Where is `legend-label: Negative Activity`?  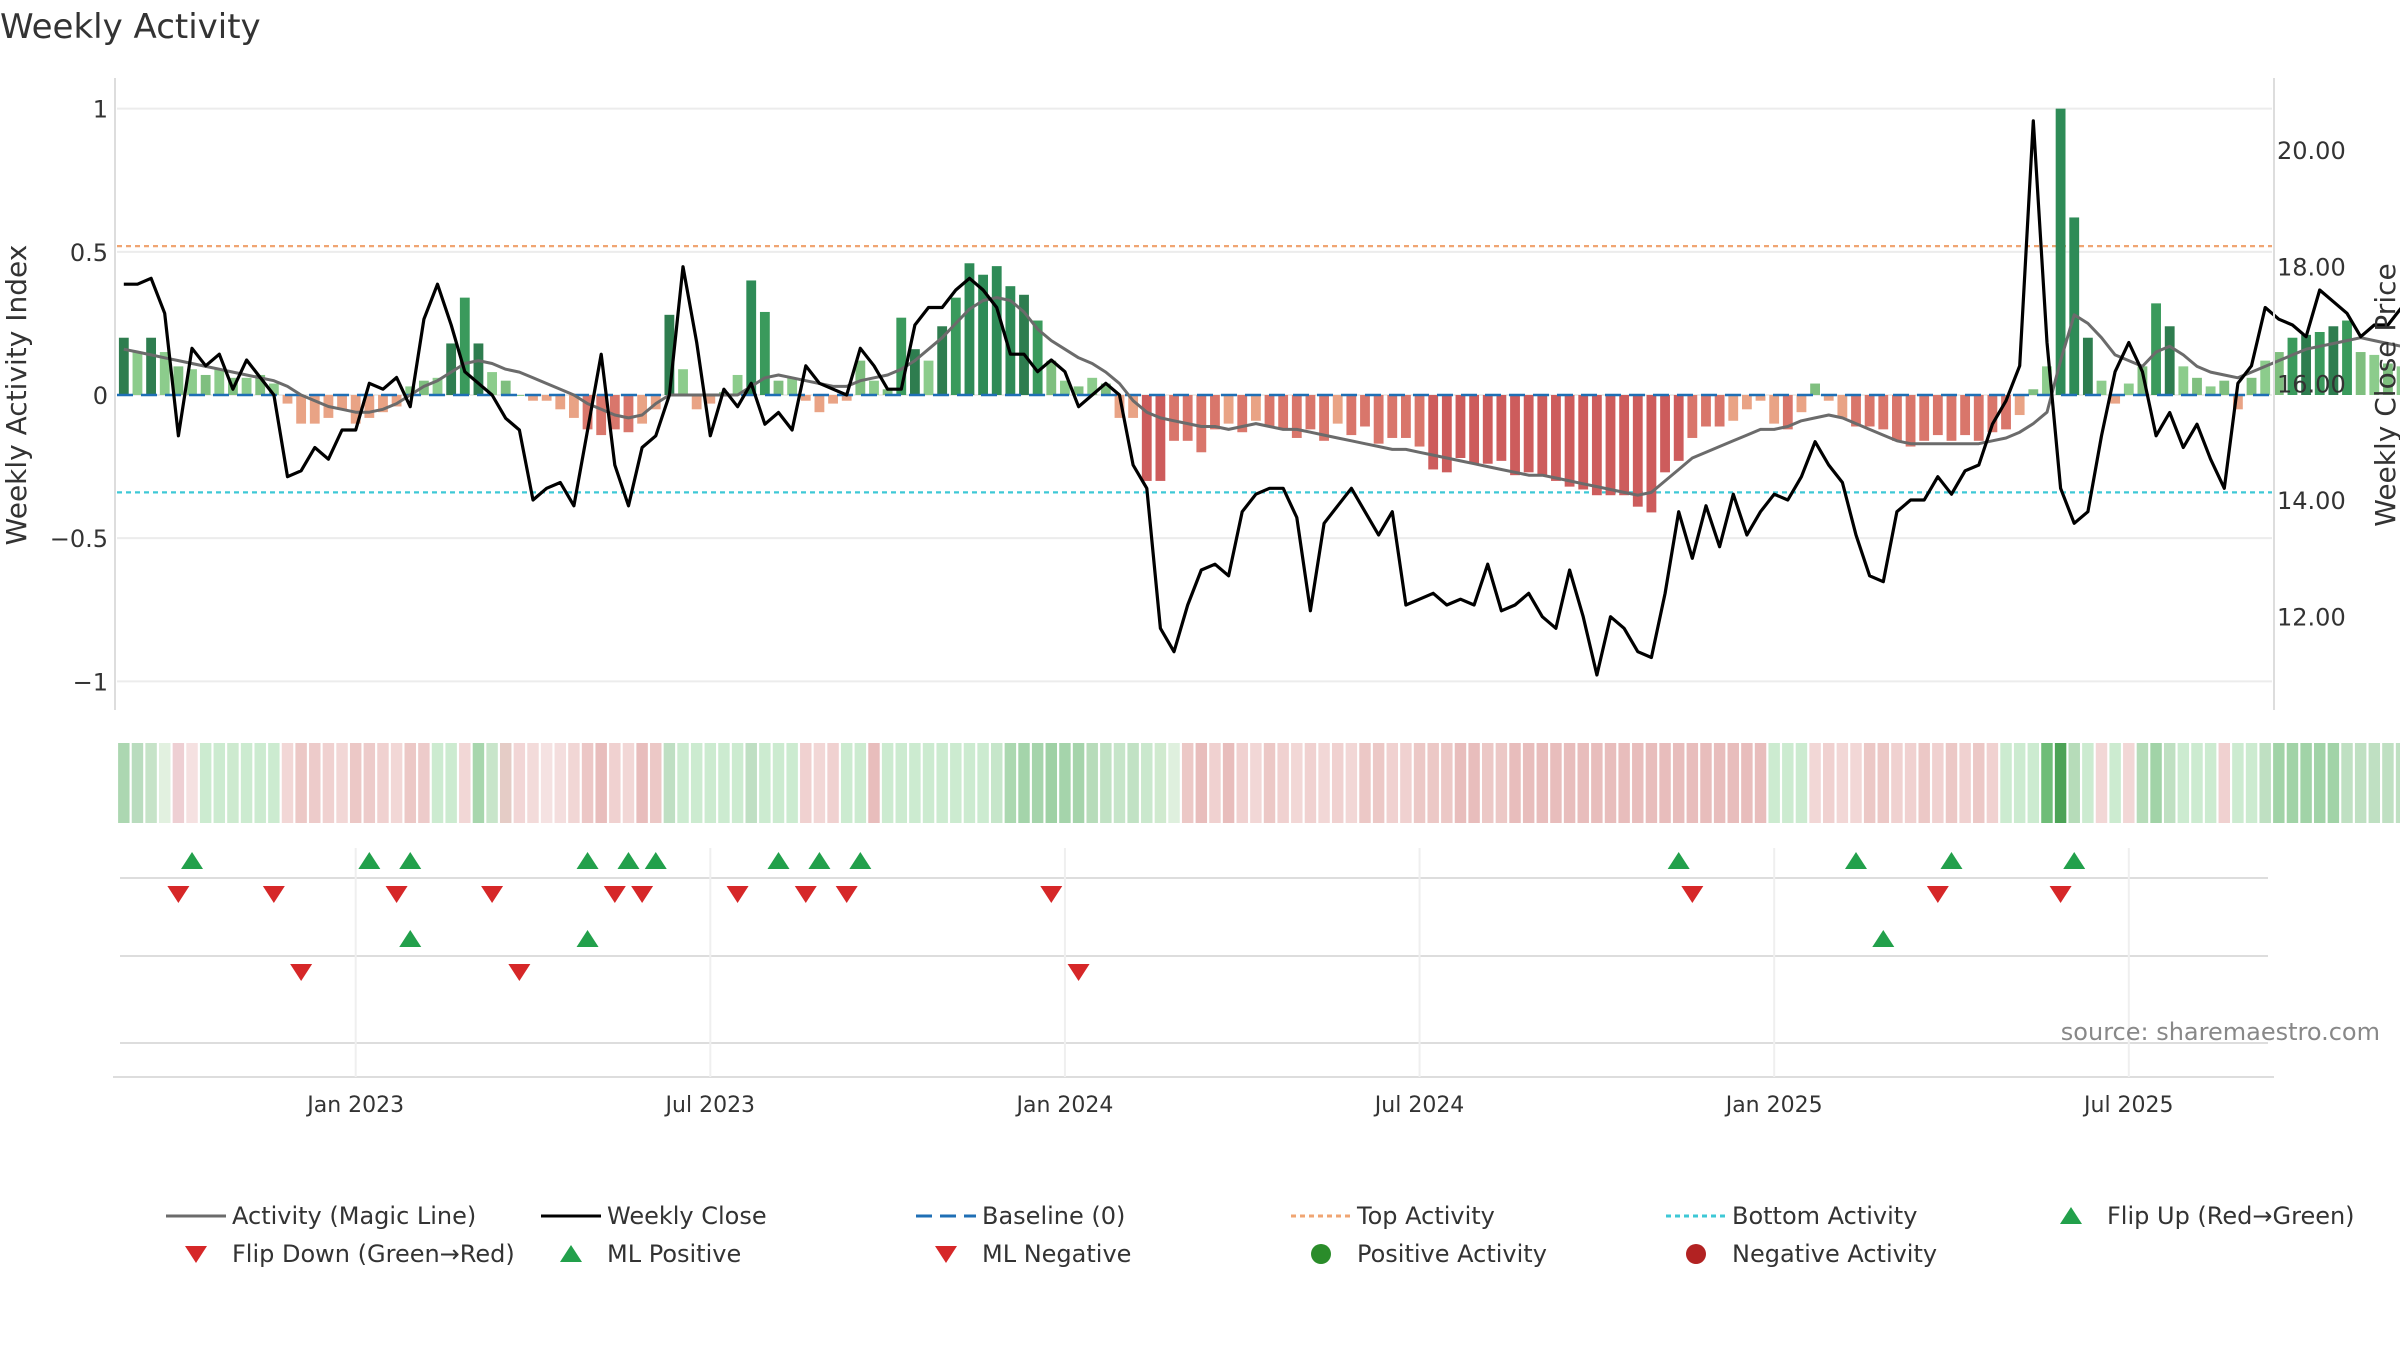 legend-label: Negative Activity is located at coordinates (1835, 1254).